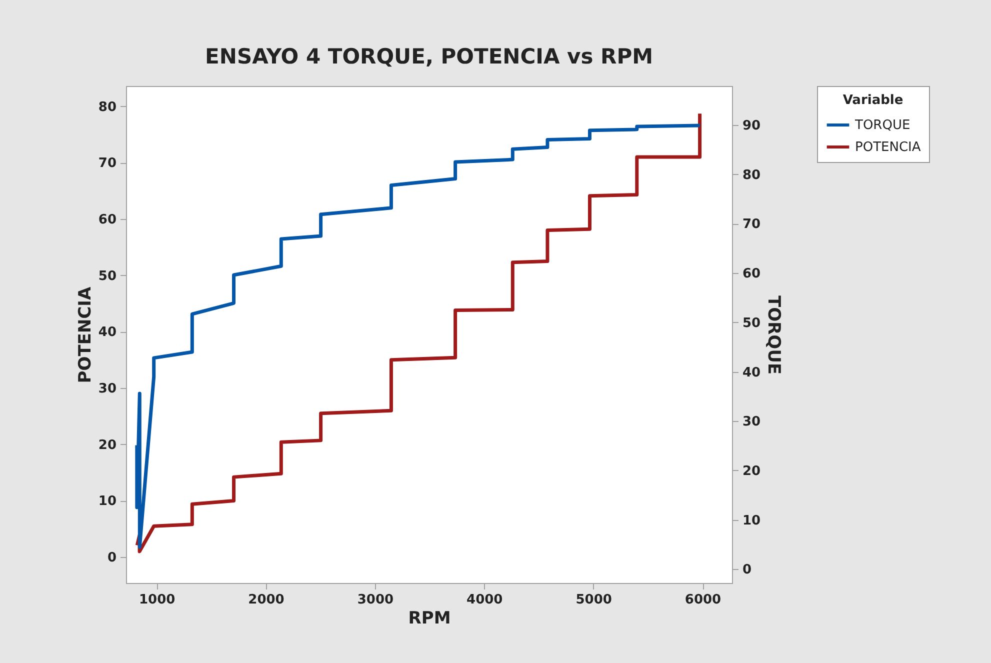  What do you see at coordinates (751, 372) in the screenshot?
I see `y2-tick-label: 40` at bounding box center [751, 372].